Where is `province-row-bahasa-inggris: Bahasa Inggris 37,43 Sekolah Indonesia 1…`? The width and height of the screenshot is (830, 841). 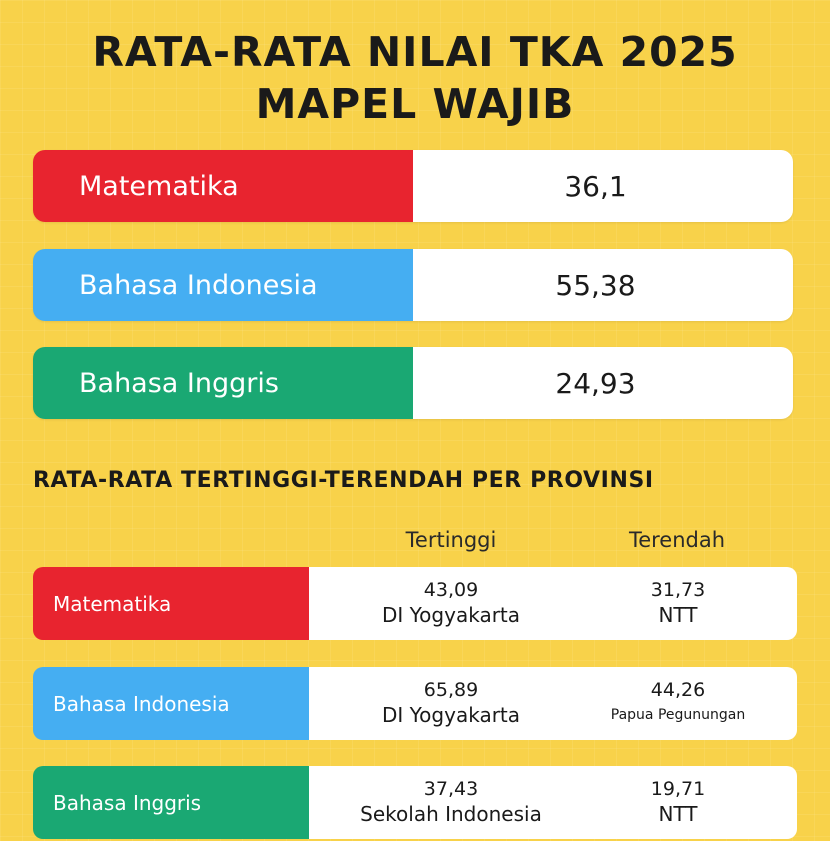
province-row-bahasa-inggris: Bahasa Inggris 37,43 Sekolah Indonesia 1… is located at coordinates (415, 802).